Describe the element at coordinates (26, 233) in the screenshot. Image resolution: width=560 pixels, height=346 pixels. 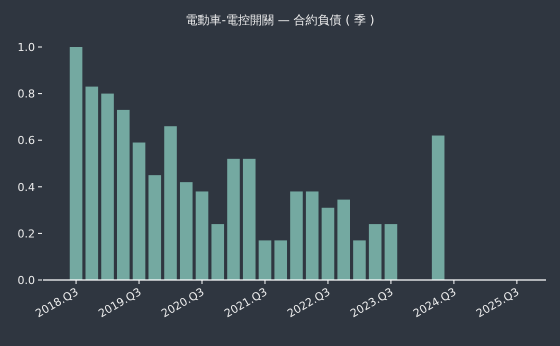
I see `y-tick-label: 0.2` at that location.